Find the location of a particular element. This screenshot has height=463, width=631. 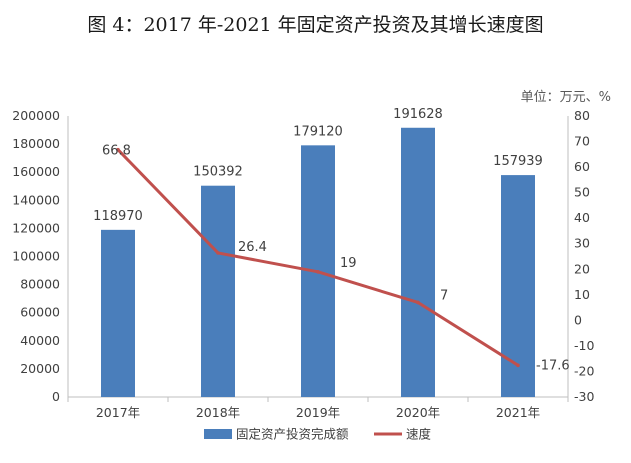

y-right-tick-label: -10 is located at coordinates (584, 345).